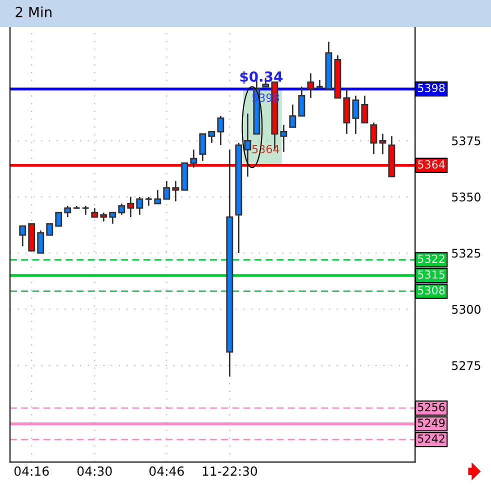  I want to click on x-tick-label: 04:16, so click(31, 471).